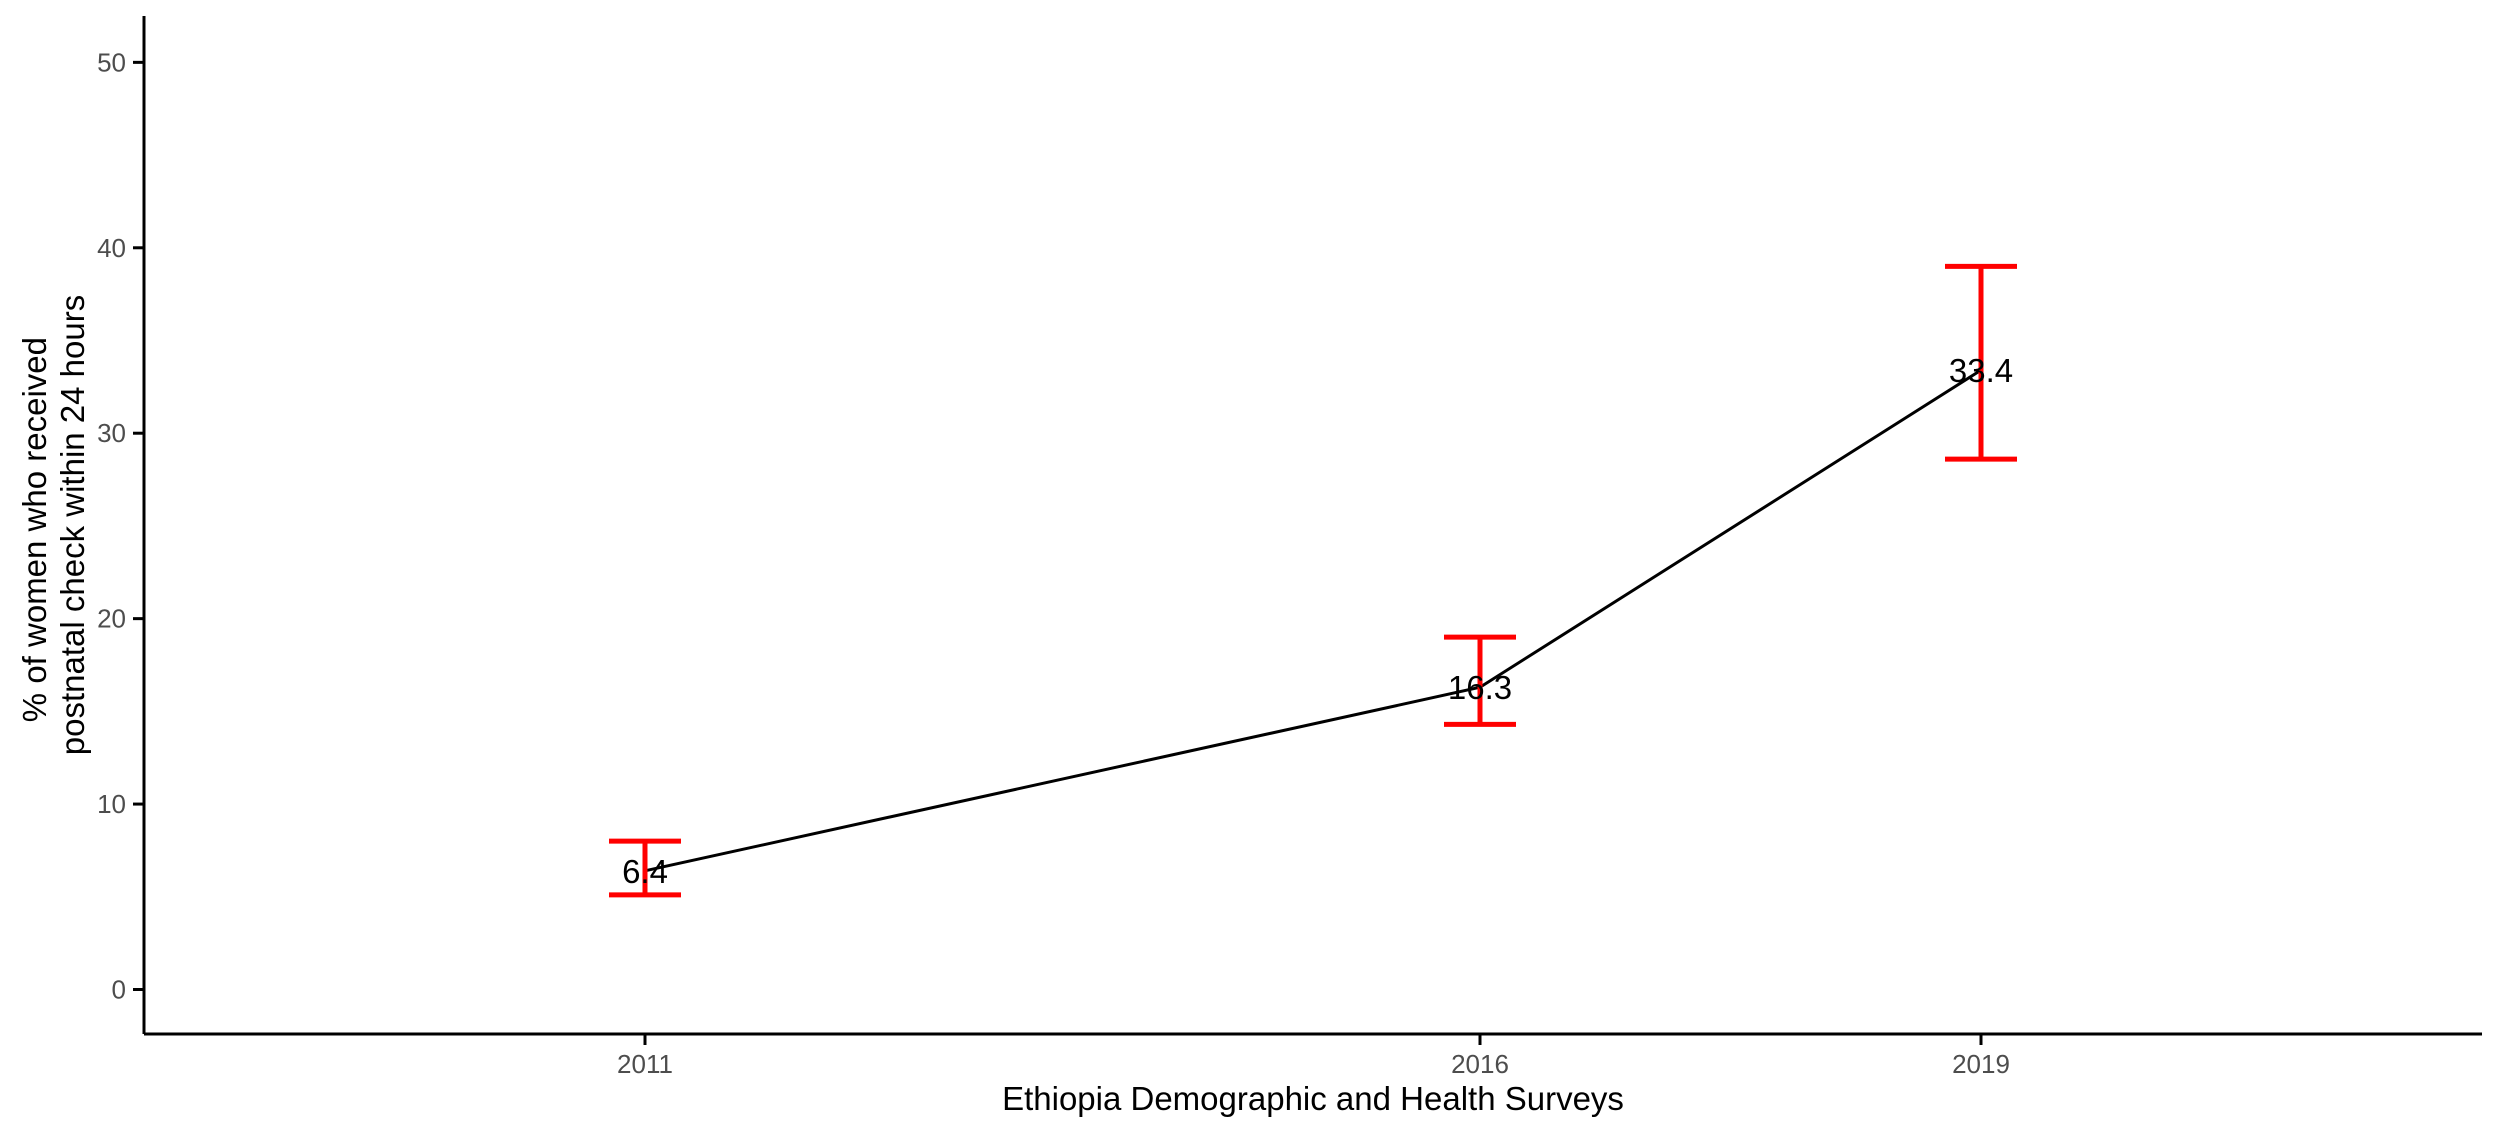  What do you see at coordinates (111, 804) in the screenshot?
I see `y-tick-label: 10` at bounding box center [111, 804].